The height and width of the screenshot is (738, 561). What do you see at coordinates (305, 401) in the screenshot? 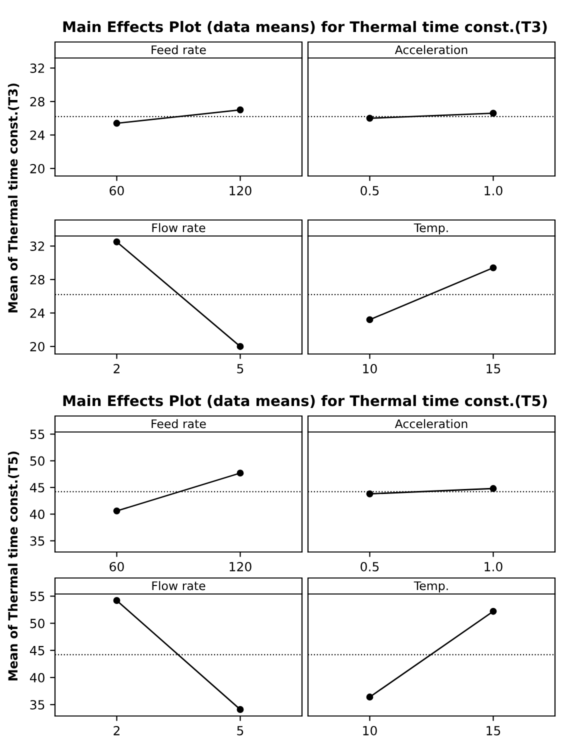
I see `chart-title: Main Effects Plot (data means) for Thermal time const.(T5)` at bounding box center [305, 401].